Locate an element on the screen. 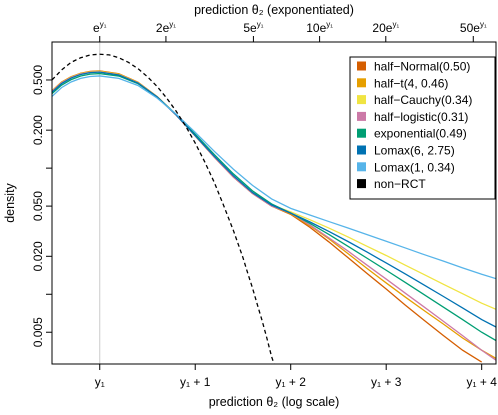 The image size is (498, 415). y-tick-label-2: 0.050 is located at coordinates (38, 206).